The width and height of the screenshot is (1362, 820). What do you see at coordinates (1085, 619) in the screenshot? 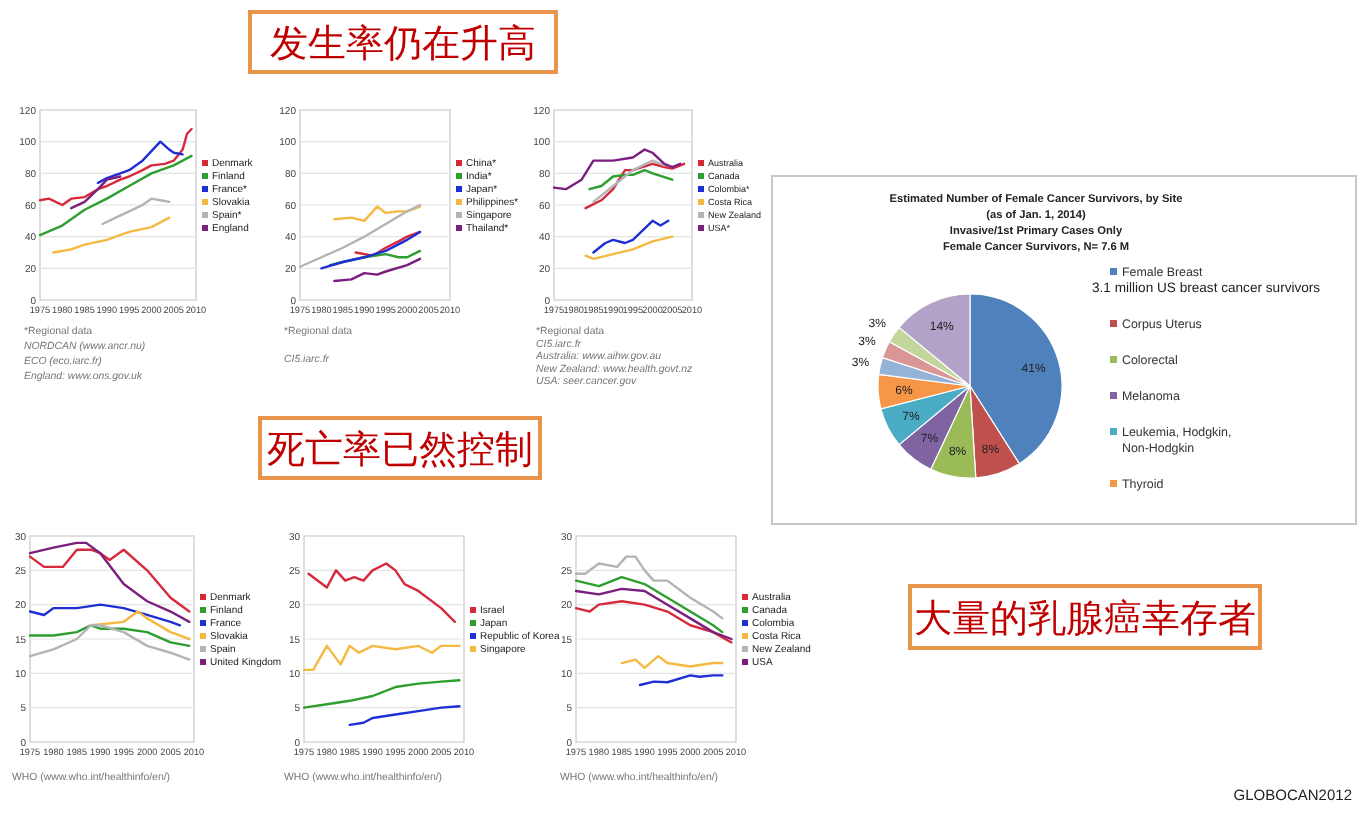
I see `text: 大量的乳腺癌幸存者` at bounding box center [1085, 619].